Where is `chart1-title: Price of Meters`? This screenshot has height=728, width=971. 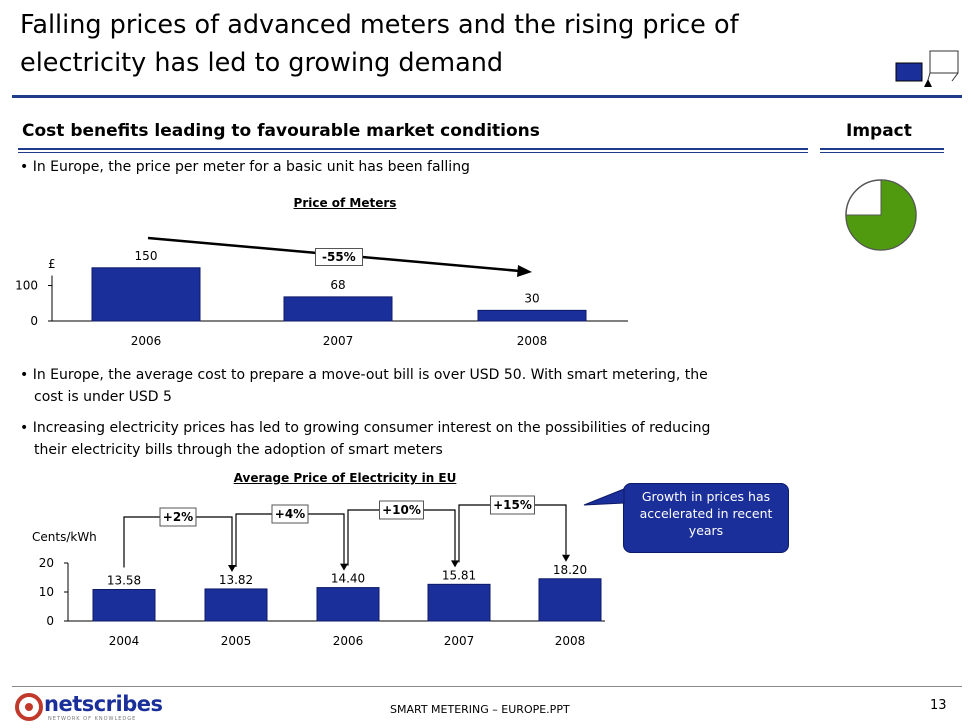
chart1-title: Price of Meters is located at coordinates (345, 203).